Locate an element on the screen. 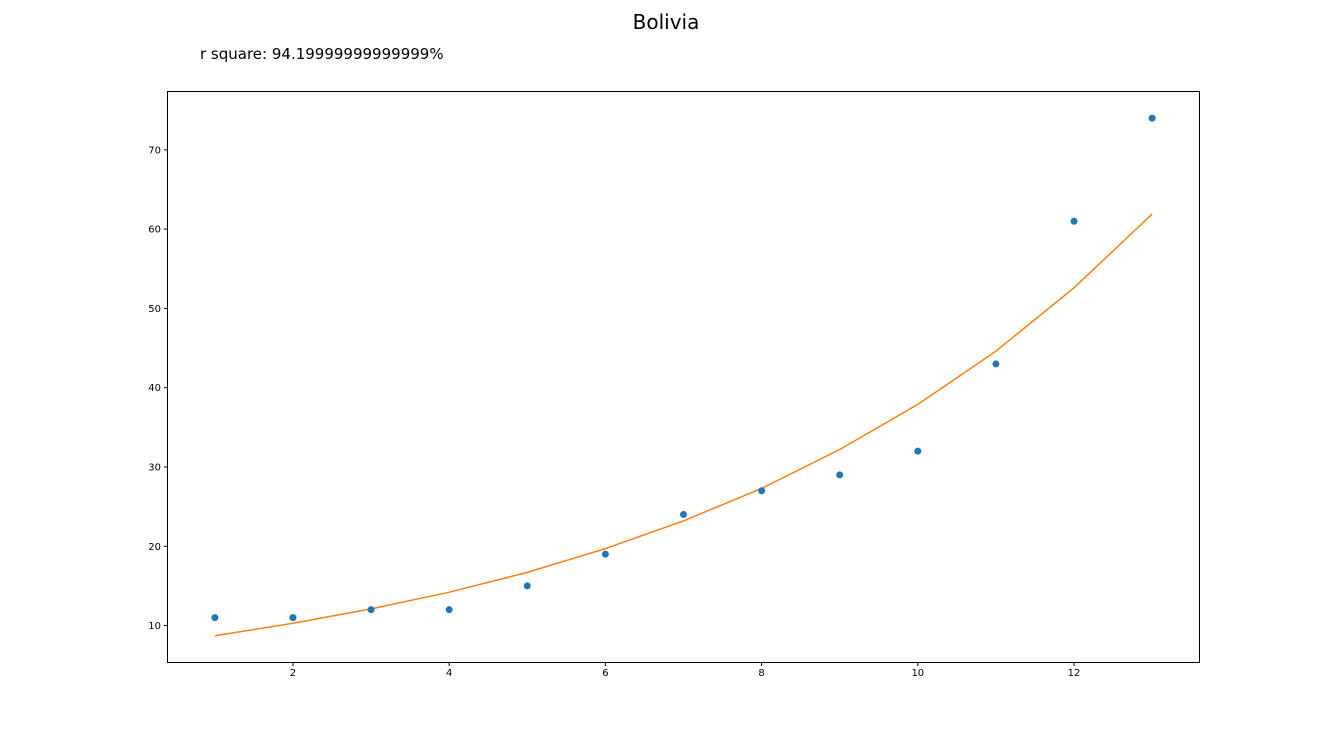 This screenshot has height=756, width=1332. x-axis: 2 4 6 8 10 12 is located at coordinates (685, 670).